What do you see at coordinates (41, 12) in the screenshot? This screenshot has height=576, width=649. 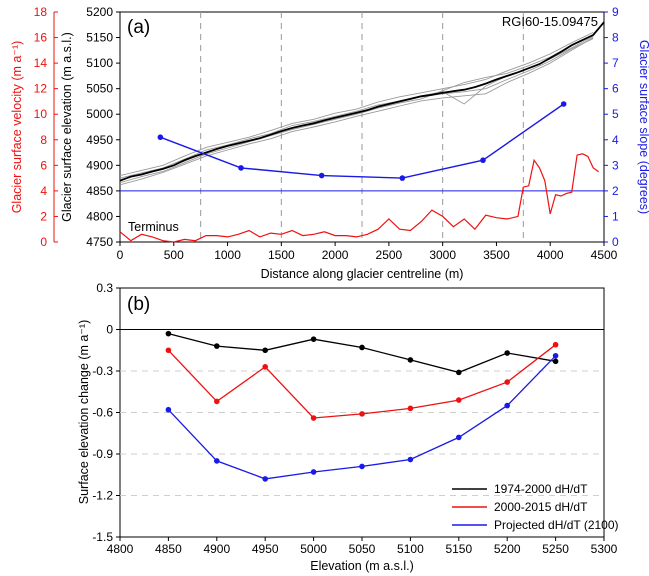 I see `panel-a-velocity-tick-label: 18` at bounding box center [41, 12].